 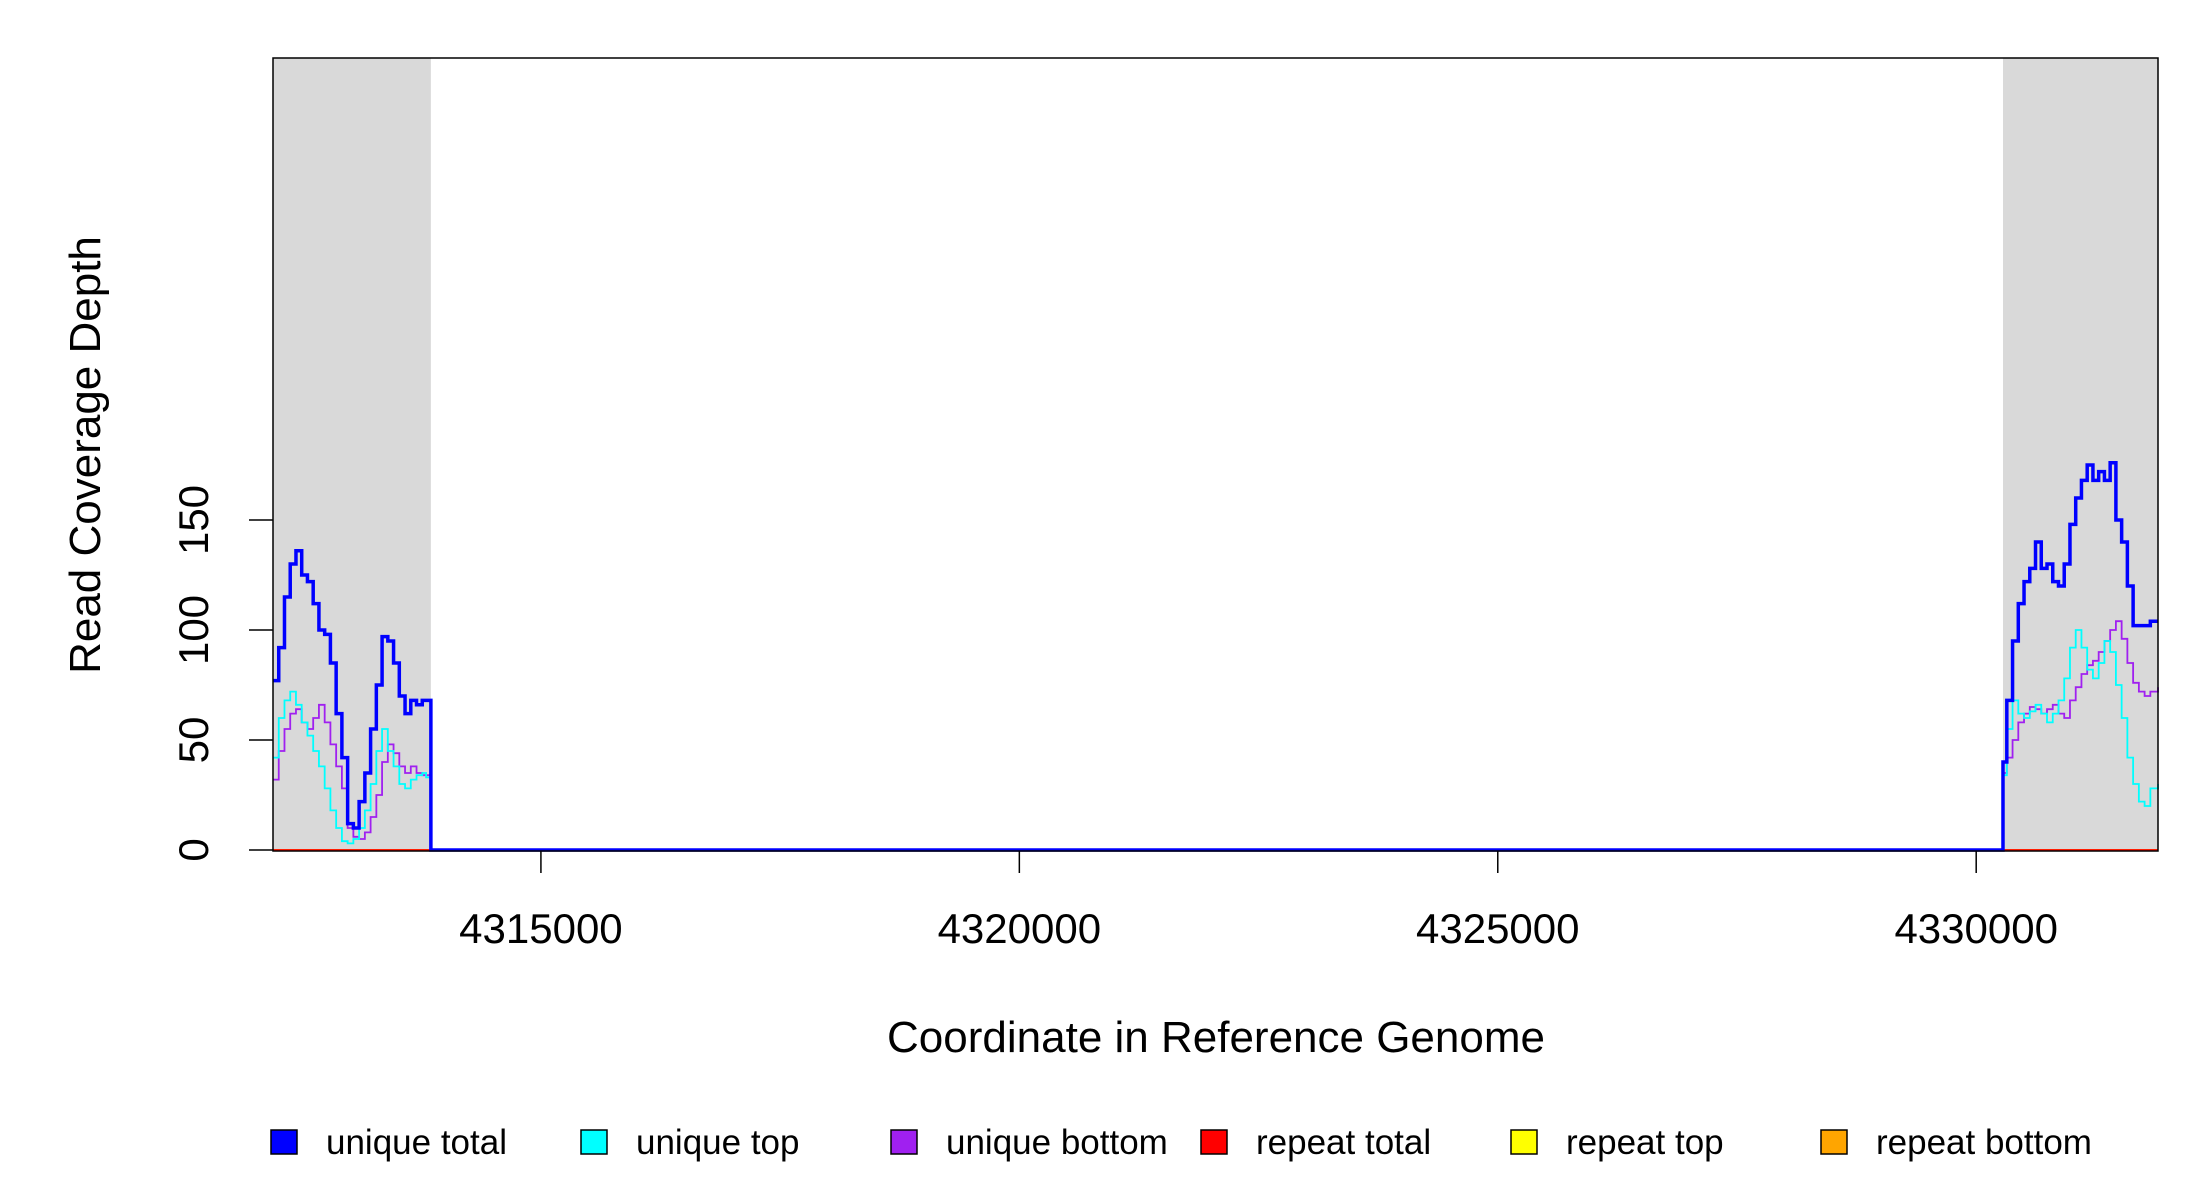 What do you see at coordinates (416, 1142) in the screenshot?
I see `legend-label: unique total` at bounding box center [416, 1142].